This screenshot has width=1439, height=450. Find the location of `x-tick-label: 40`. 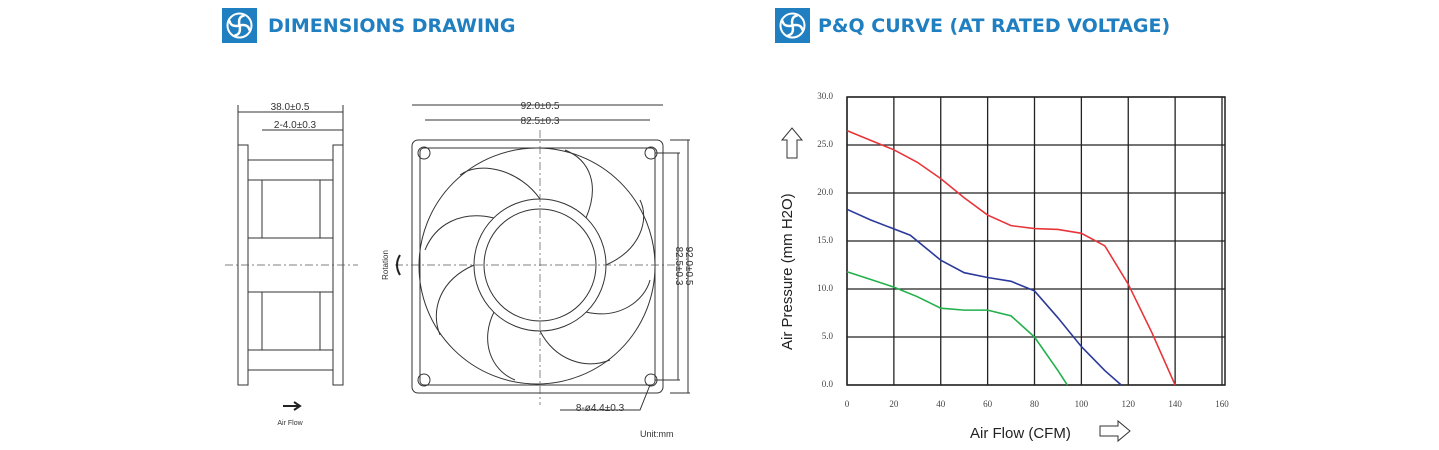

x-tick-label: 40 is located at coordinates (941, 404).